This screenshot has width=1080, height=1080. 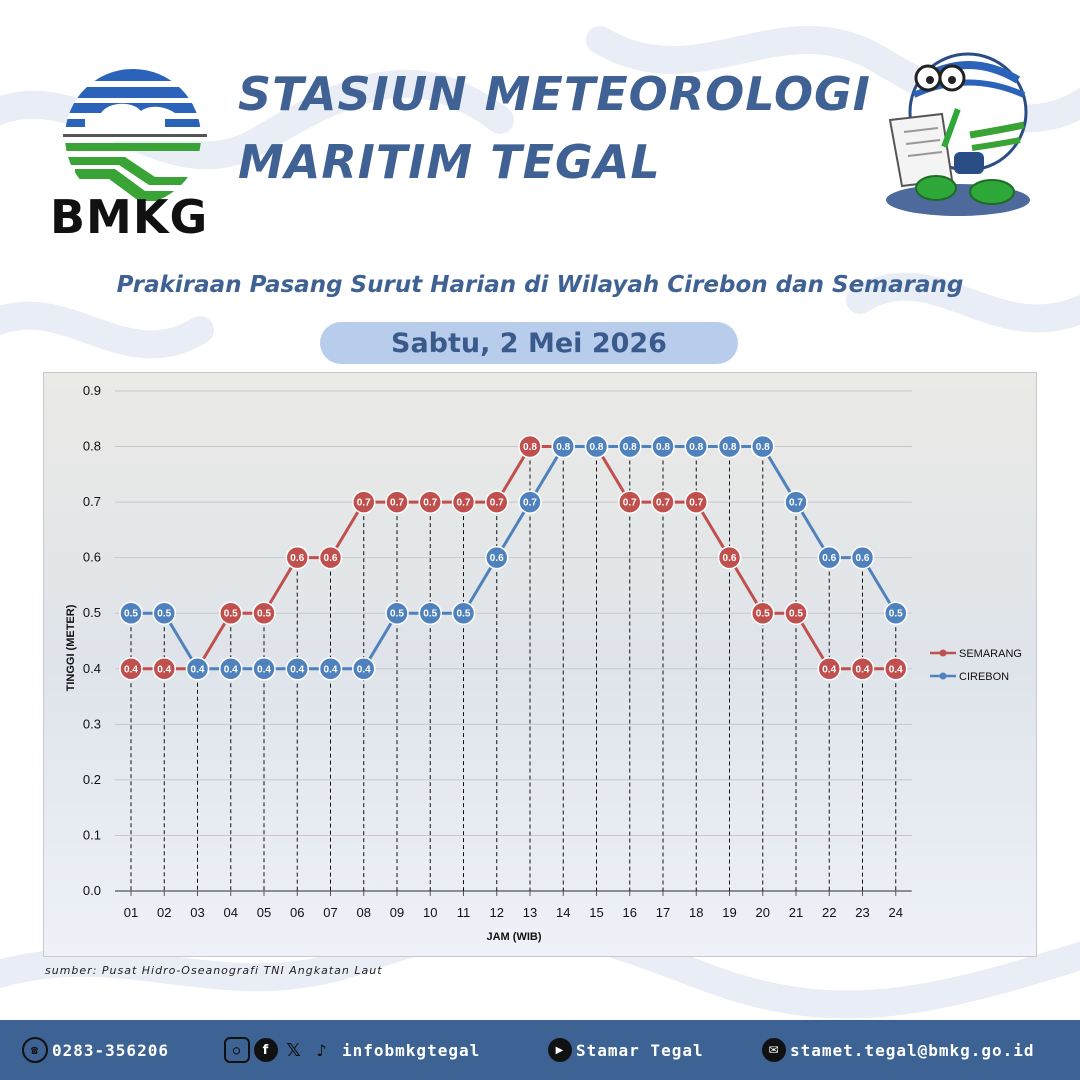 I want to click on x-tick-label: 01, so click(x=131, y=912).